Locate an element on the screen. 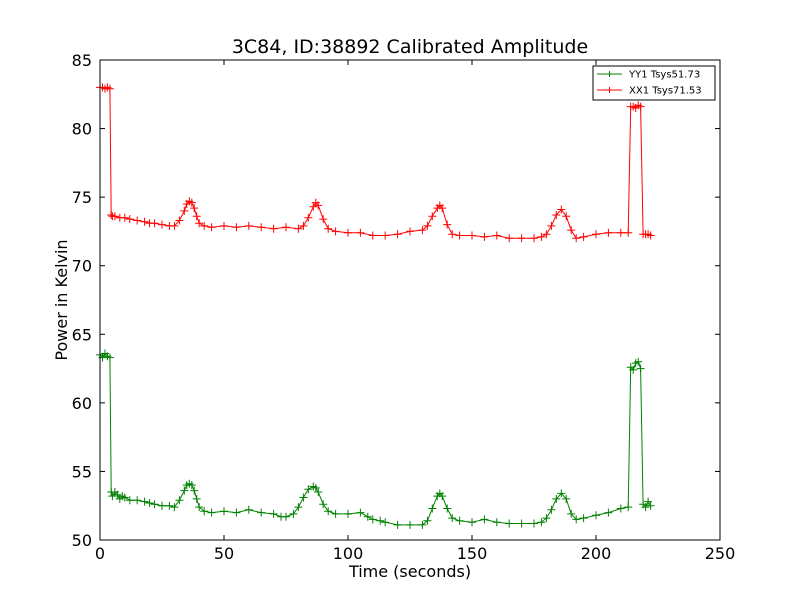 The image size is (800, 600). x-tick-label: 0 is located at coordinates (100, 553).